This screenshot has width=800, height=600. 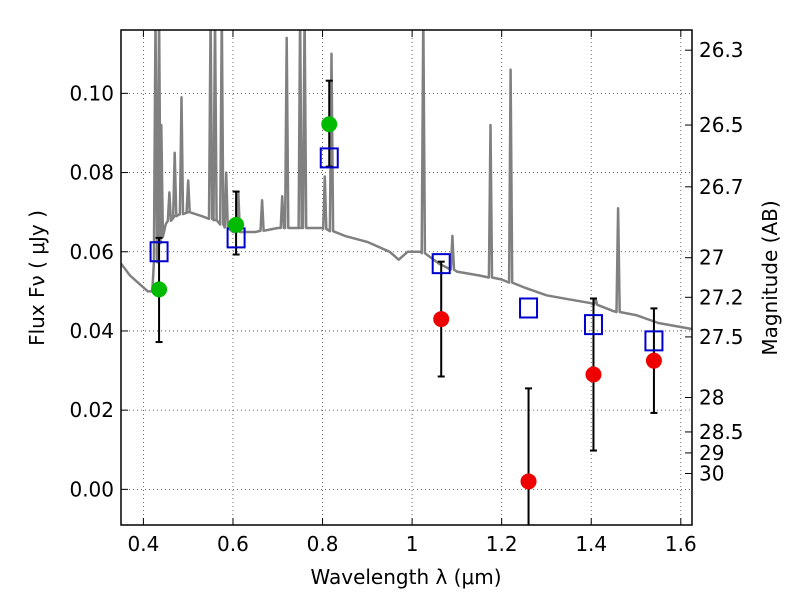 I want to click on x-tick-label: 0.4, so click(x=143, y=544).